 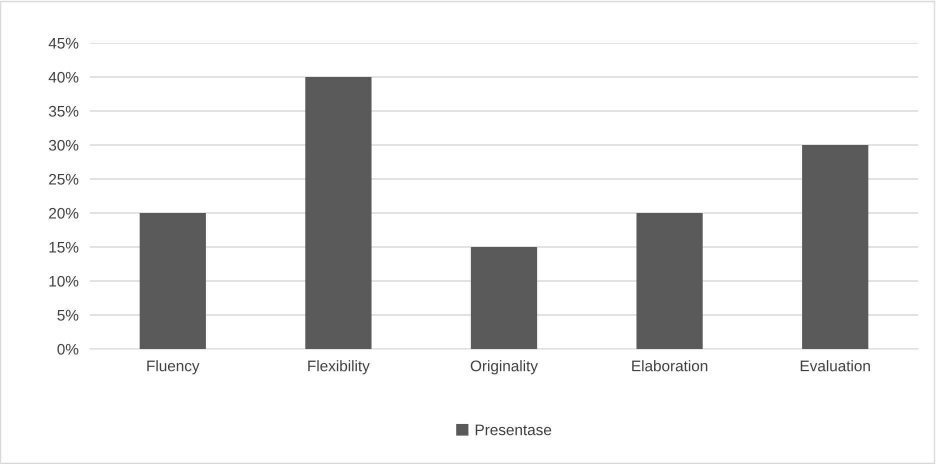 I want to click on y-tick-label: 30%, so click(x=63, y=145).